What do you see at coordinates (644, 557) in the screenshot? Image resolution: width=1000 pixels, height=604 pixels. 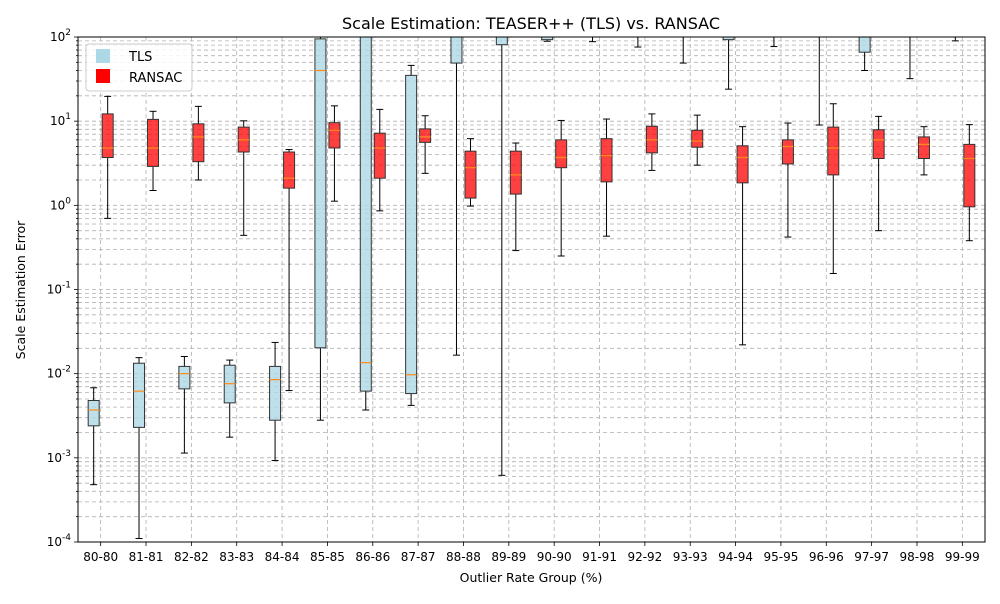 I see `x-tick-label: 92-92` at bounding box center [644, 557].